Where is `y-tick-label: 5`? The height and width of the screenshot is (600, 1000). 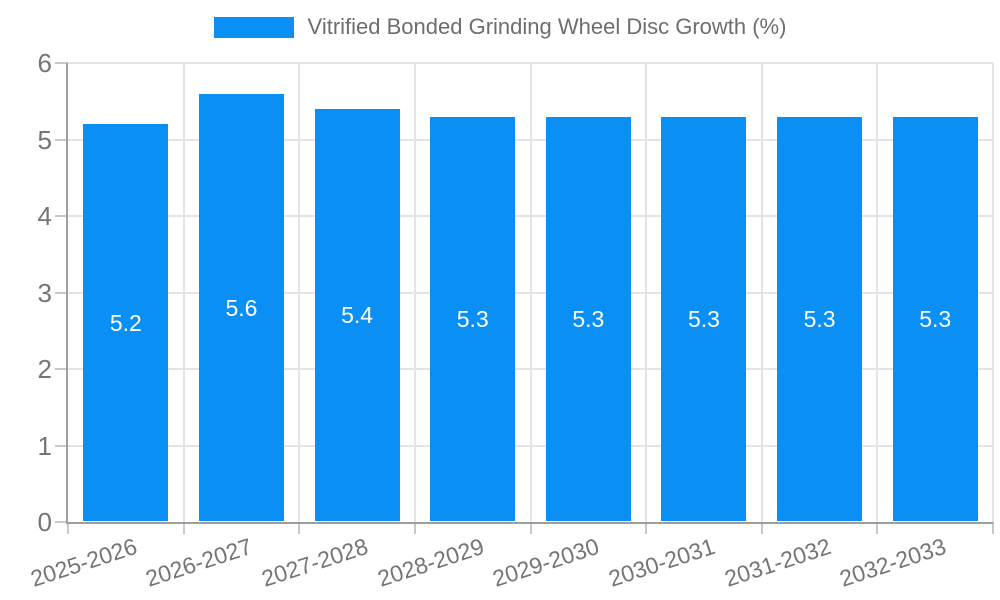
y-tick-label: 5 is located at coordinates (44, 139).